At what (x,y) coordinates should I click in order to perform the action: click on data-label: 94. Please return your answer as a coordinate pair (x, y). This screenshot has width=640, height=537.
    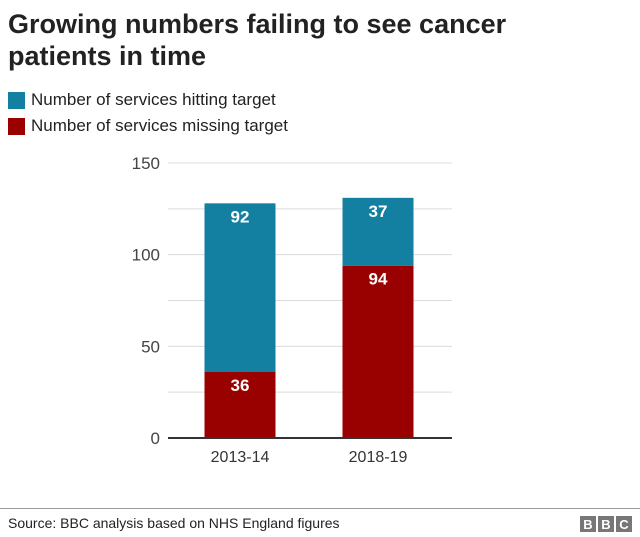
    Looking at the image, I should click on (378, 279).